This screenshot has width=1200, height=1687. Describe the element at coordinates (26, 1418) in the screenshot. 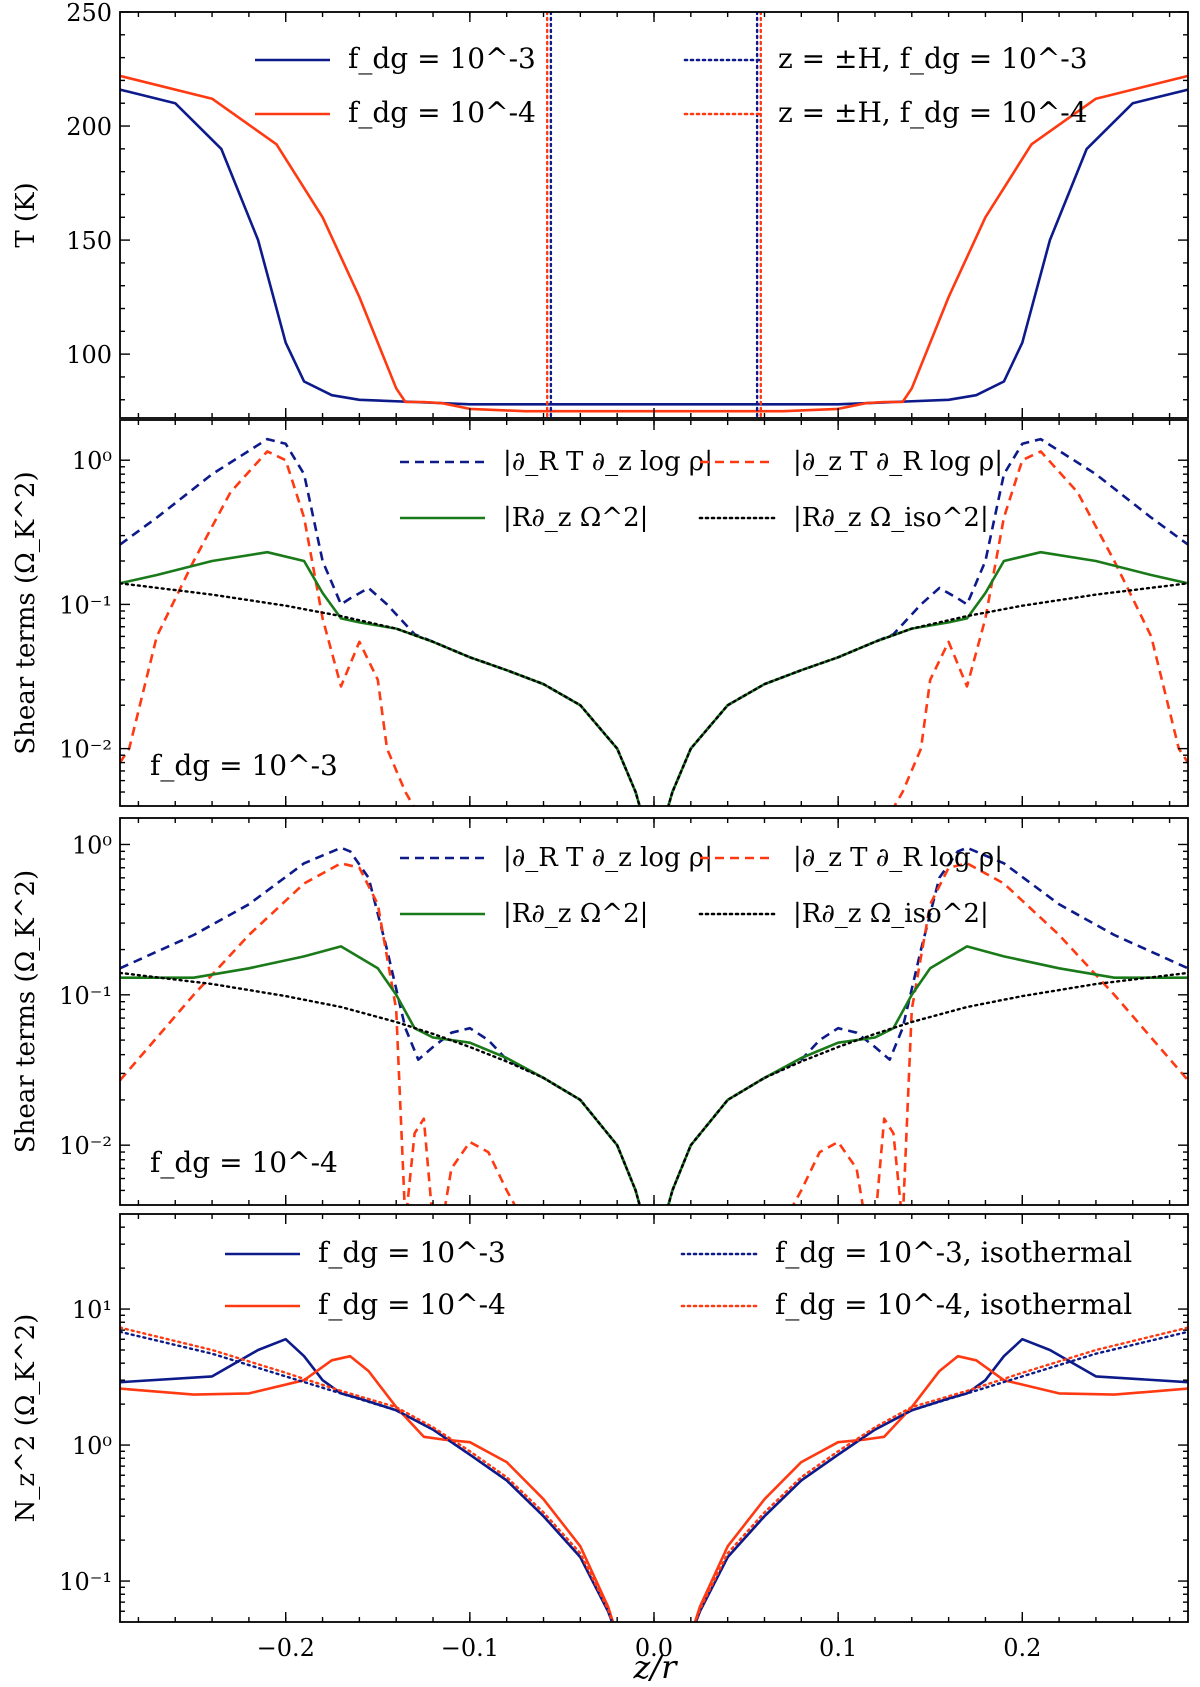

I see `y-axis-label: N_z^2 (Ω_K^2)` at that location.